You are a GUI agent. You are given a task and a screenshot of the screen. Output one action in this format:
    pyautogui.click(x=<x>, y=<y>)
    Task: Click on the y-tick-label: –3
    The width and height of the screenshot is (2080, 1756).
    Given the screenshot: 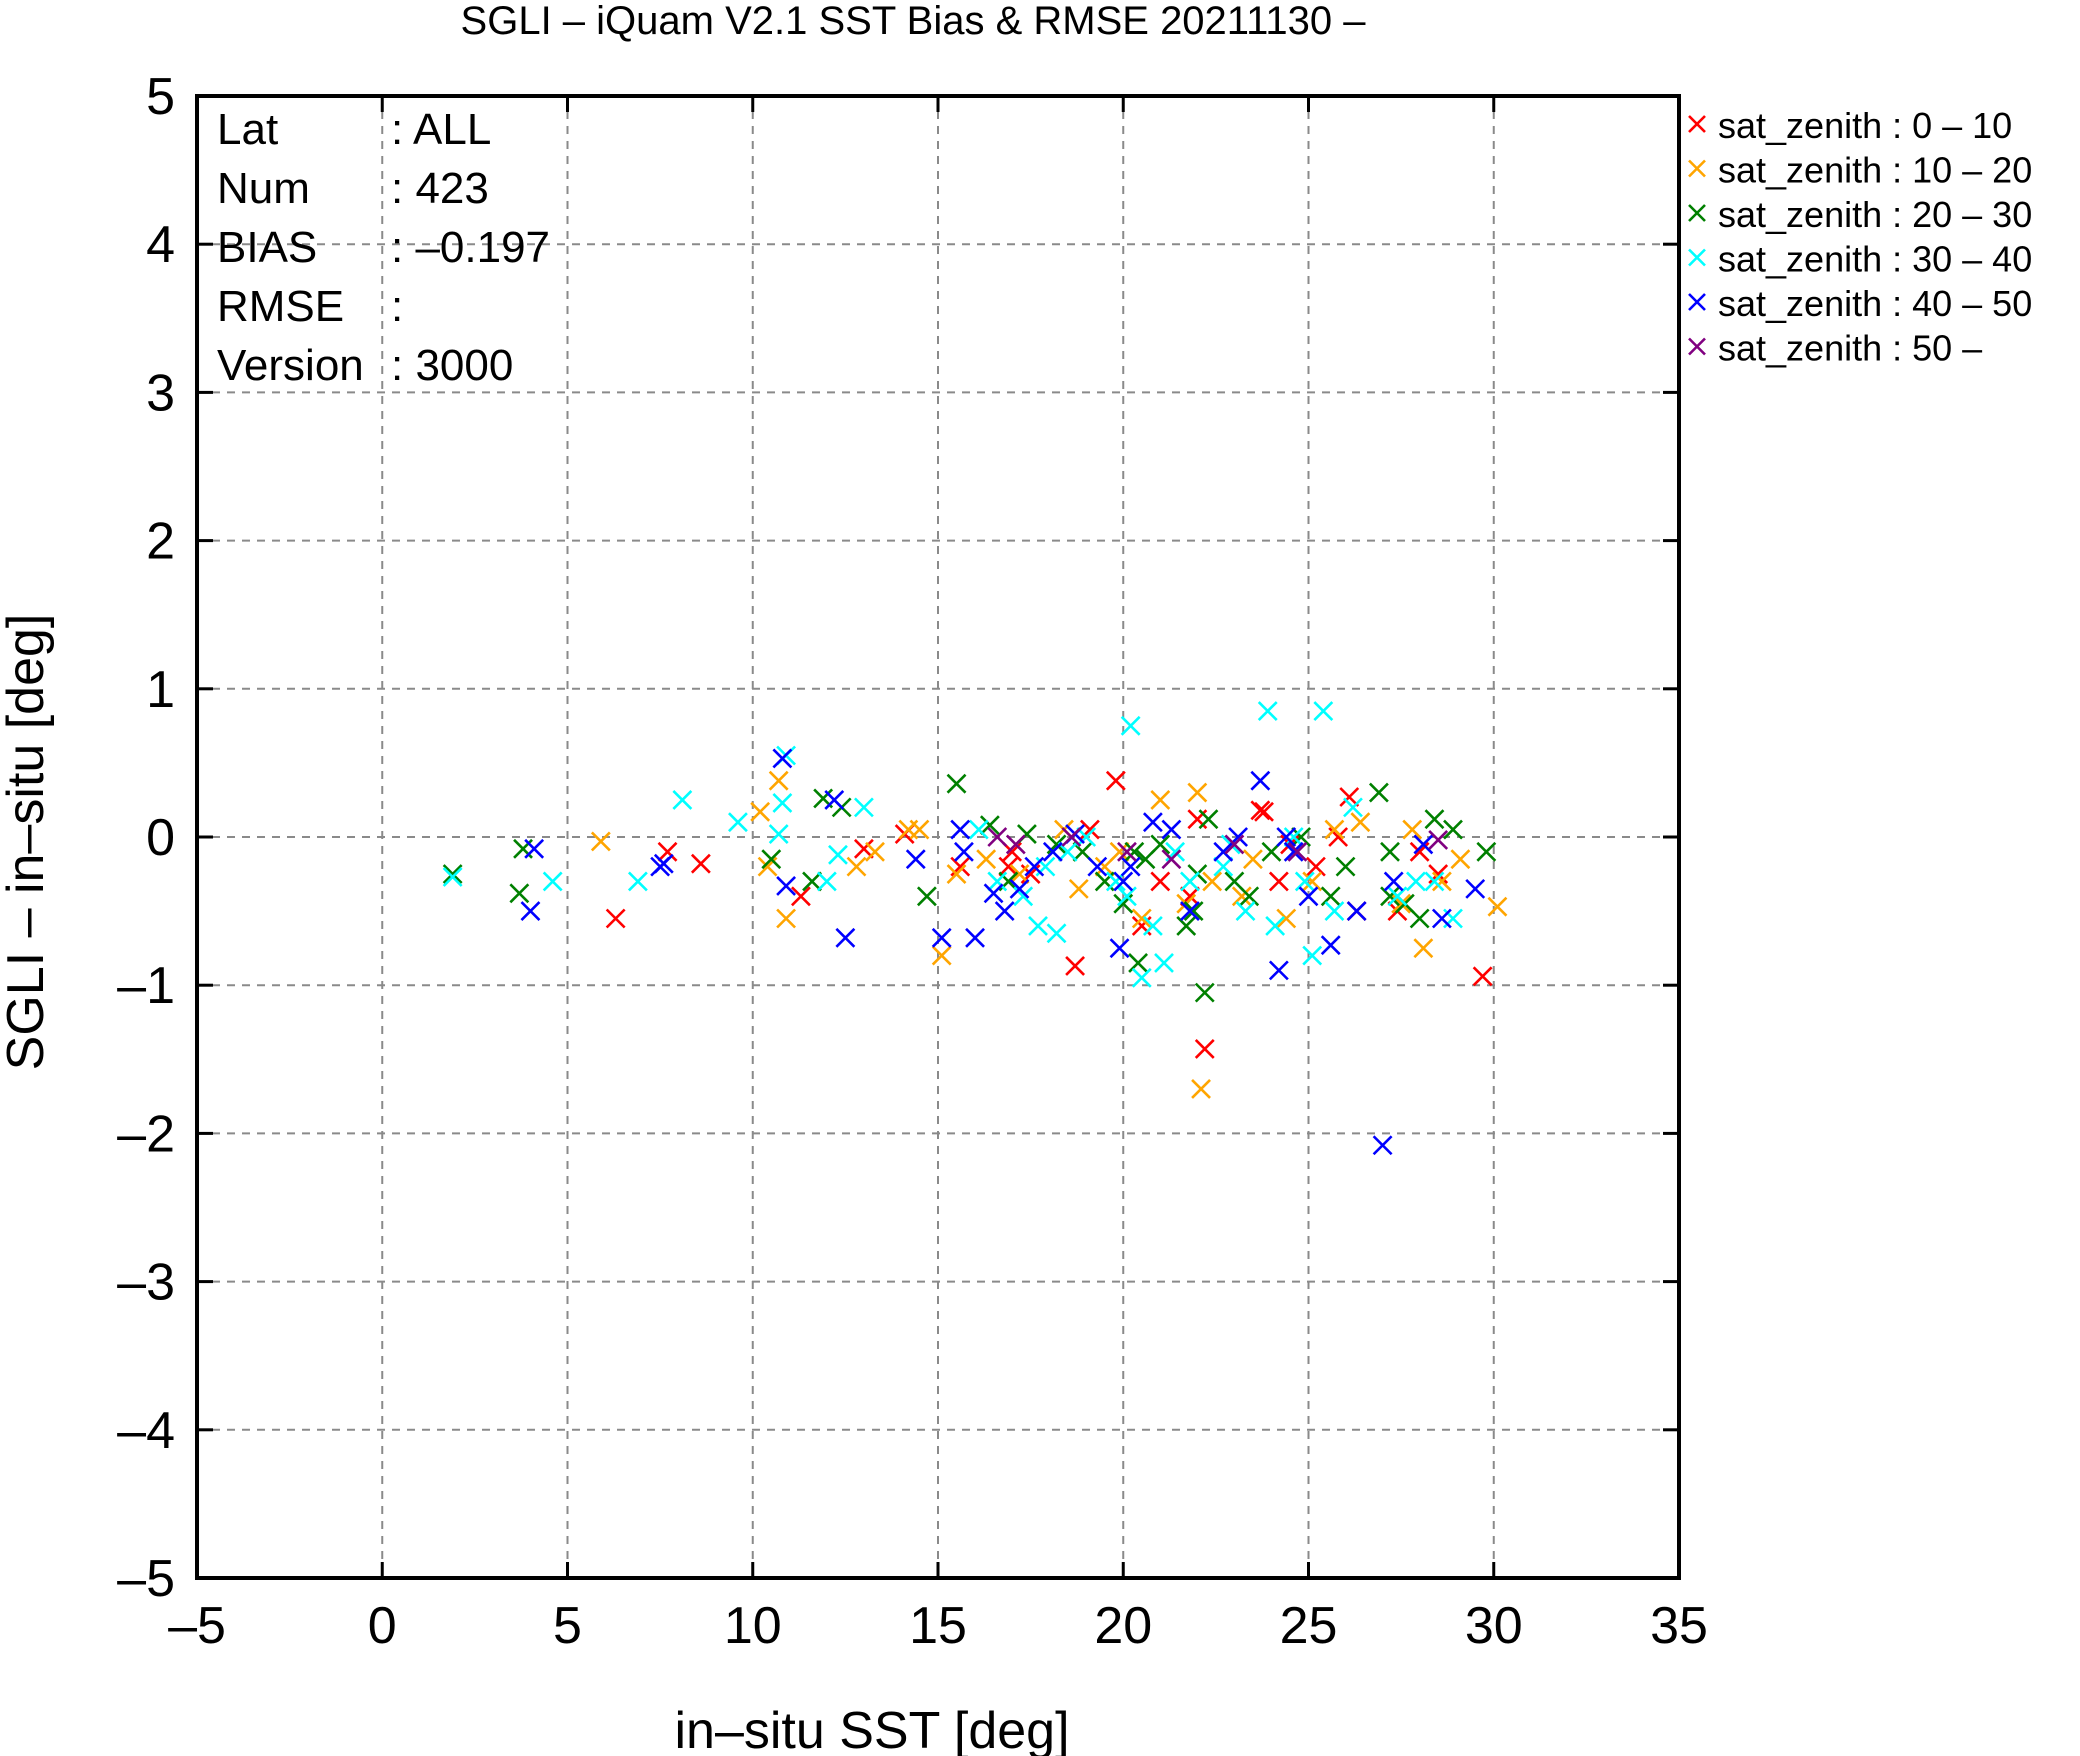 What is the action you would take?
    pyautogui.click(x=146, y=1283)
    